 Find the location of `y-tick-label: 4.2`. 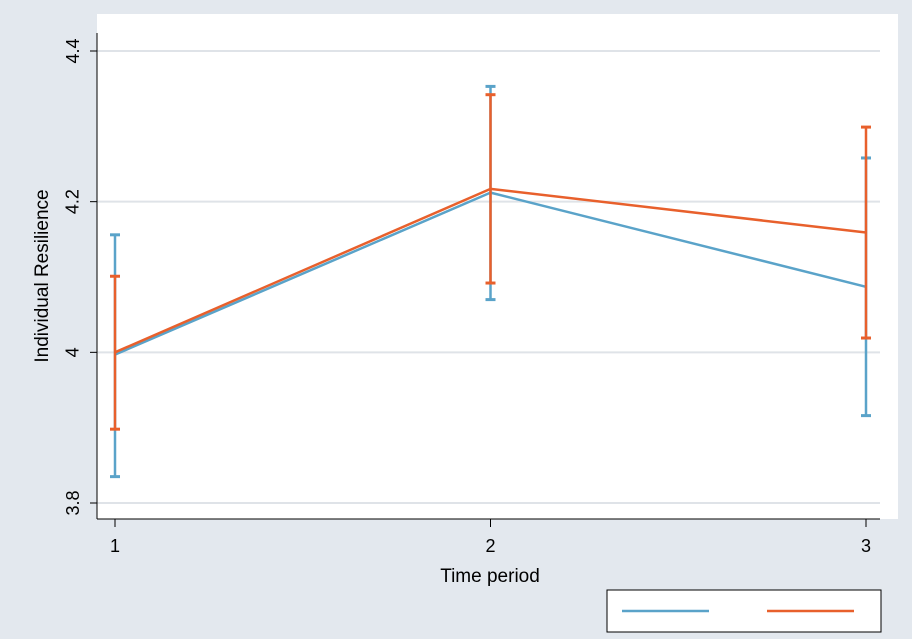

y-tick-label: 4.2 is located at coordinates (73, 201).